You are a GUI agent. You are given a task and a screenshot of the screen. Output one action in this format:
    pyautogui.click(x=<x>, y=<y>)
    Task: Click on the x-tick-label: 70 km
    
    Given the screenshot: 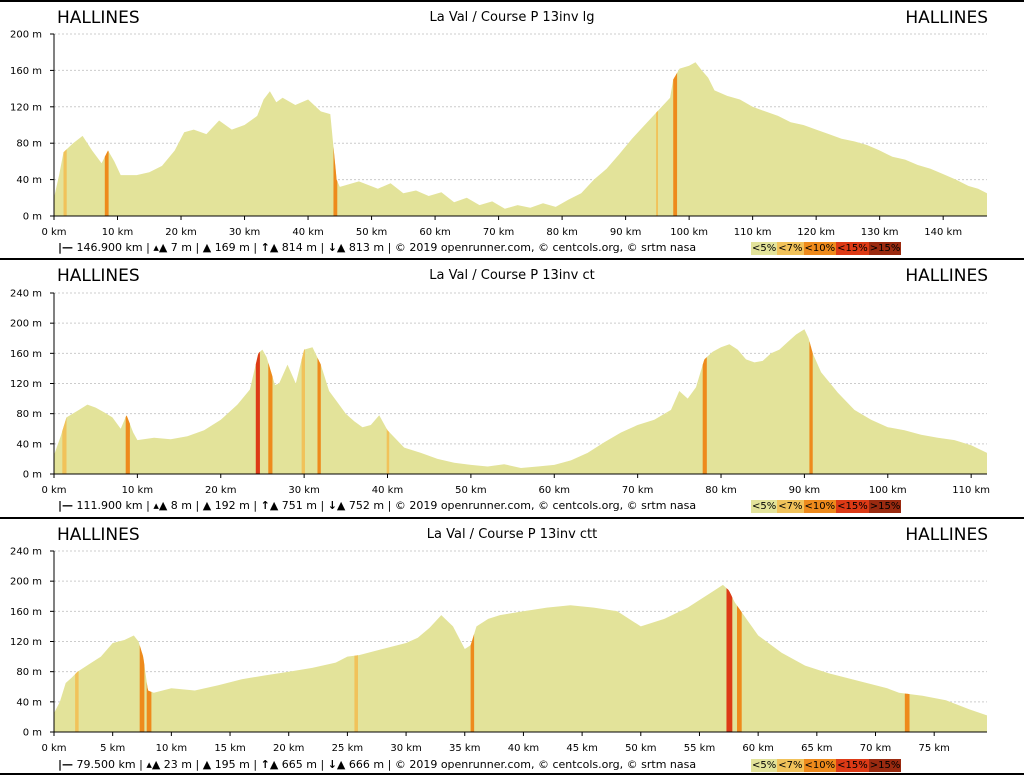 What is the action you would take?
    pyautogui.click(x=498, y=232)
    